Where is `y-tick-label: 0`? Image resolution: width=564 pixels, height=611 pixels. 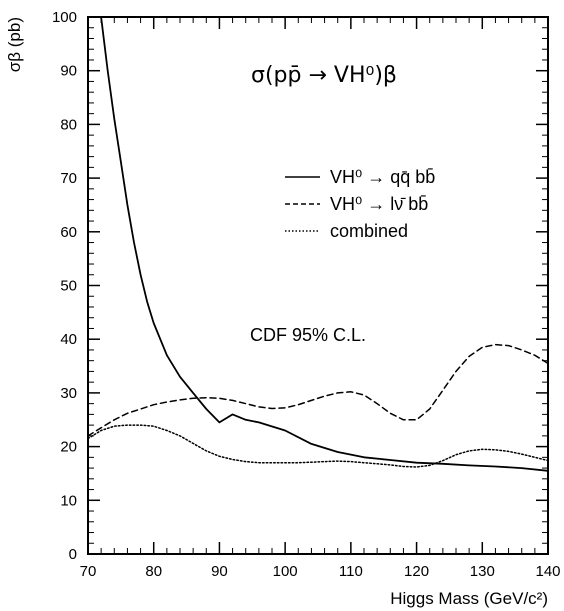 y-tick-label: 0 is located at coordinates (73, 554).